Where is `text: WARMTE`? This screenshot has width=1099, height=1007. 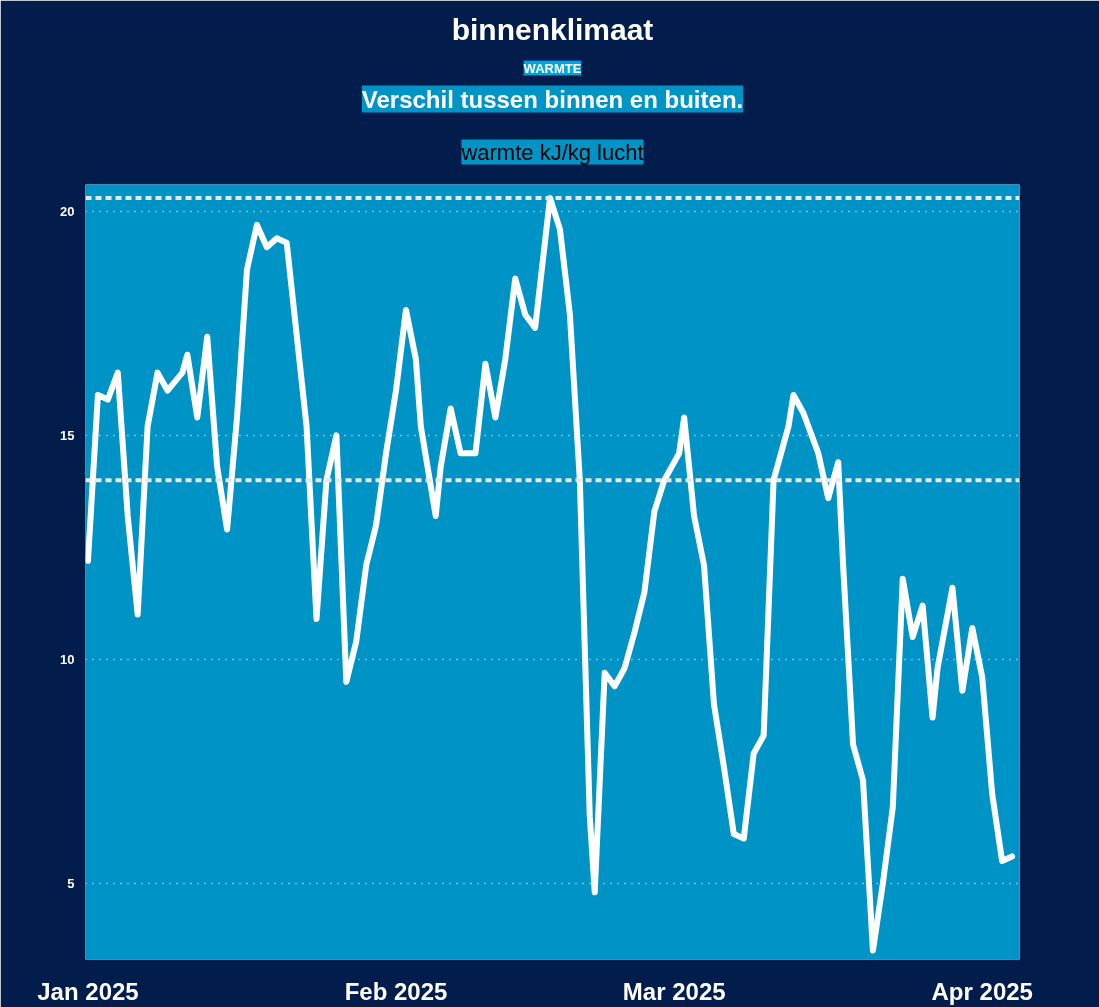
text: WARMTE is located at coordinates (552, 68).